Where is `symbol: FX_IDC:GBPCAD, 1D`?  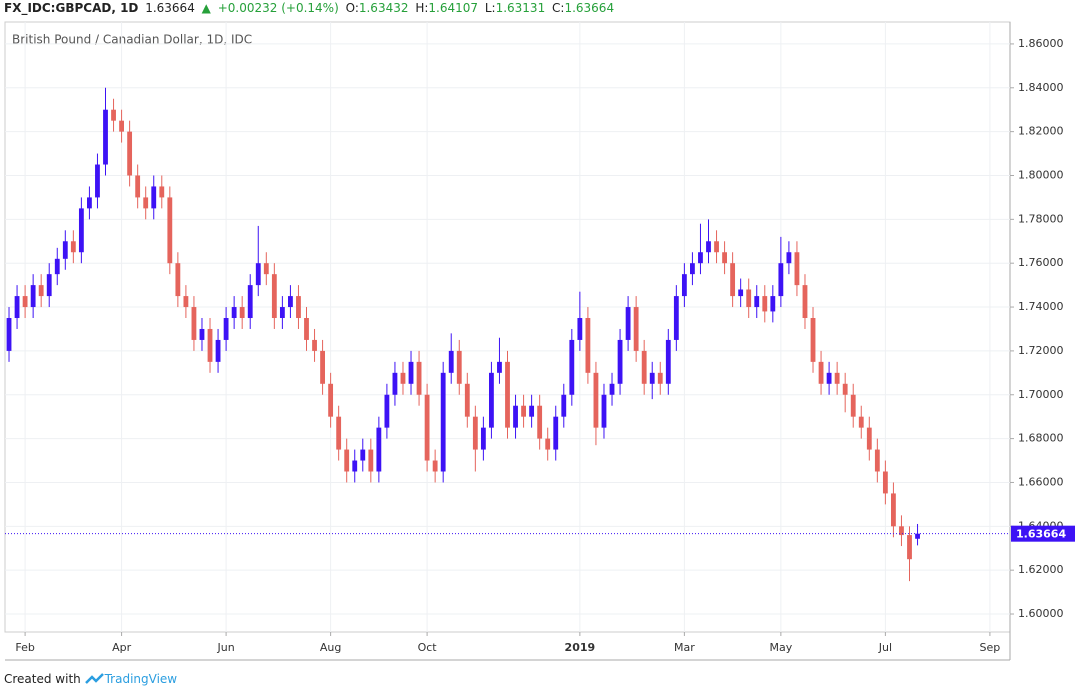
symbol: FX_IDC:GBPCAD, 1D is located at coordinates (71, 8).